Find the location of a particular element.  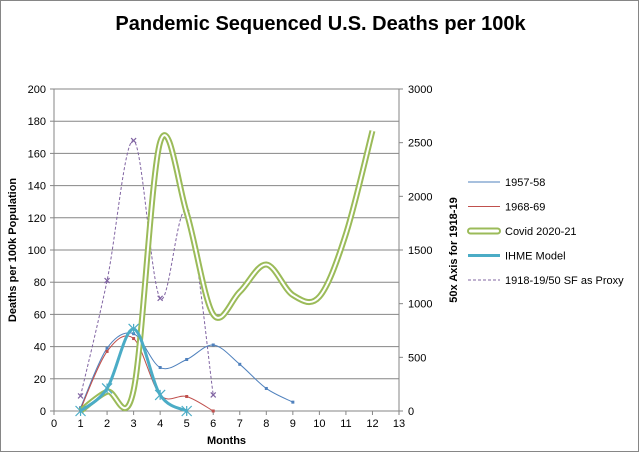

y2-tick-label: 0 is located at coordinates (411, 412).